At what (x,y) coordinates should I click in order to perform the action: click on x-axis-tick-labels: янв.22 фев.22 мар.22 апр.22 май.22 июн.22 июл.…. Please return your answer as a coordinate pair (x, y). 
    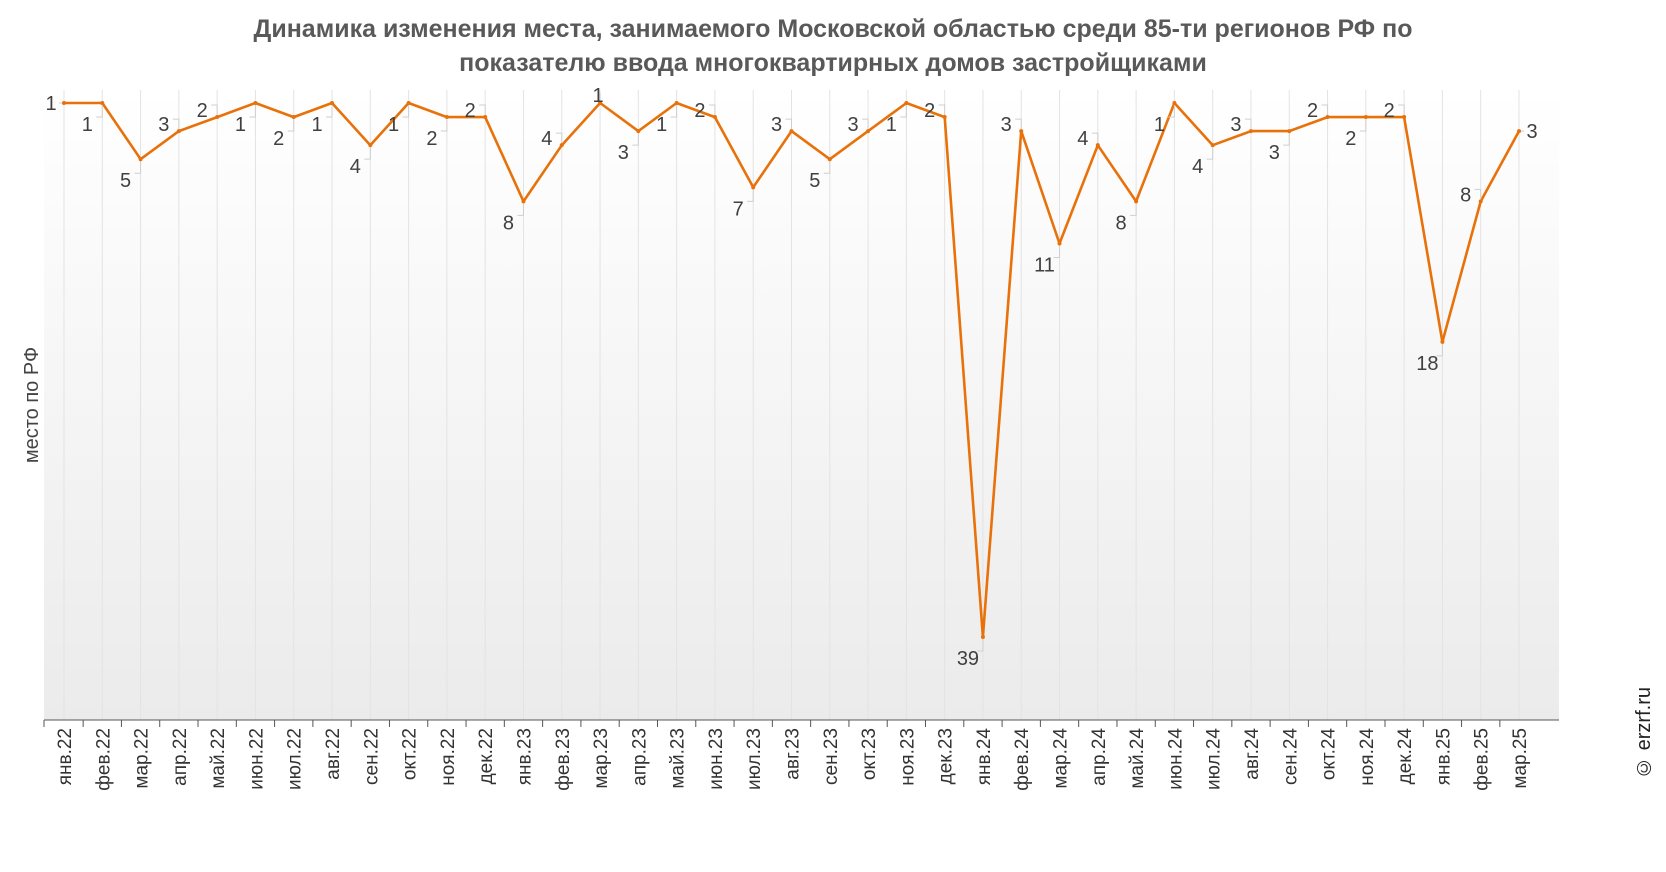
    Looking at the image, I should click on (793, 759).